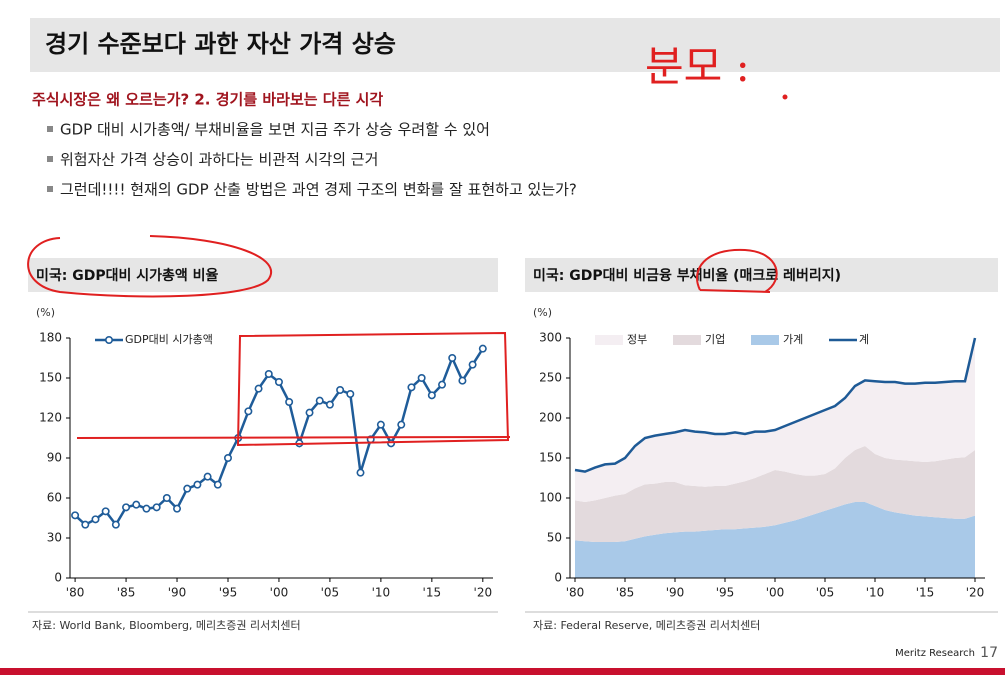 The height and width of the screenshot is (679, 1005). What do you see at coordinates (715, 339) in the screenshot?
I see `legend-label: 기업` at bounding box center [715, 339].